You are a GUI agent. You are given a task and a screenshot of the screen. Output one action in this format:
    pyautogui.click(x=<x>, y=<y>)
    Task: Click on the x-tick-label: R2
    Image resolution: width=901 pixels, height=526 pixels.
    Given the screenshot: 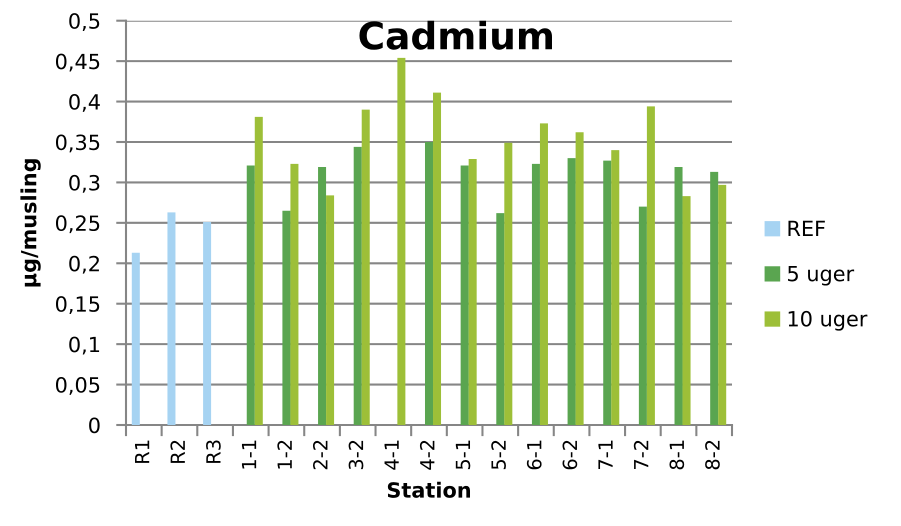 What is the action you would take?
    pyautogui.click(x=177, y=451)
    